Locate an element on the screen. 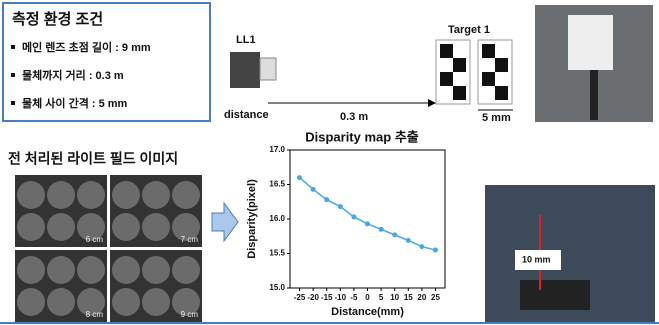 This screenshot has height=325, width=659. image-label: 9 cm is located at coordinates (190, 314).